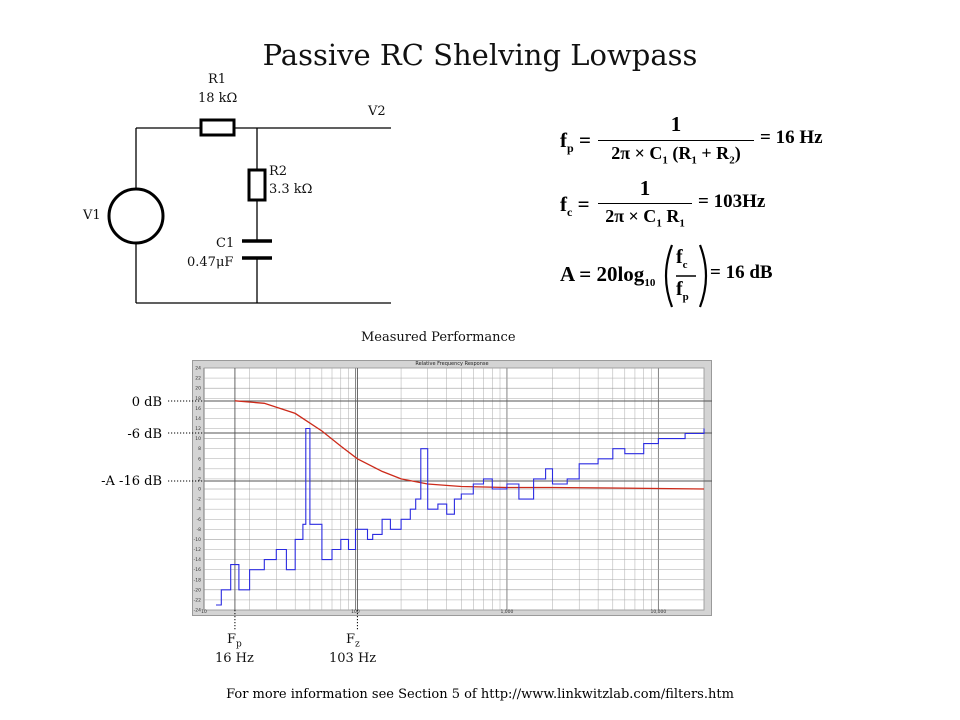 The image size is (960, 720). I want to click on fp-marker-label: Fp, so click(234, 641).